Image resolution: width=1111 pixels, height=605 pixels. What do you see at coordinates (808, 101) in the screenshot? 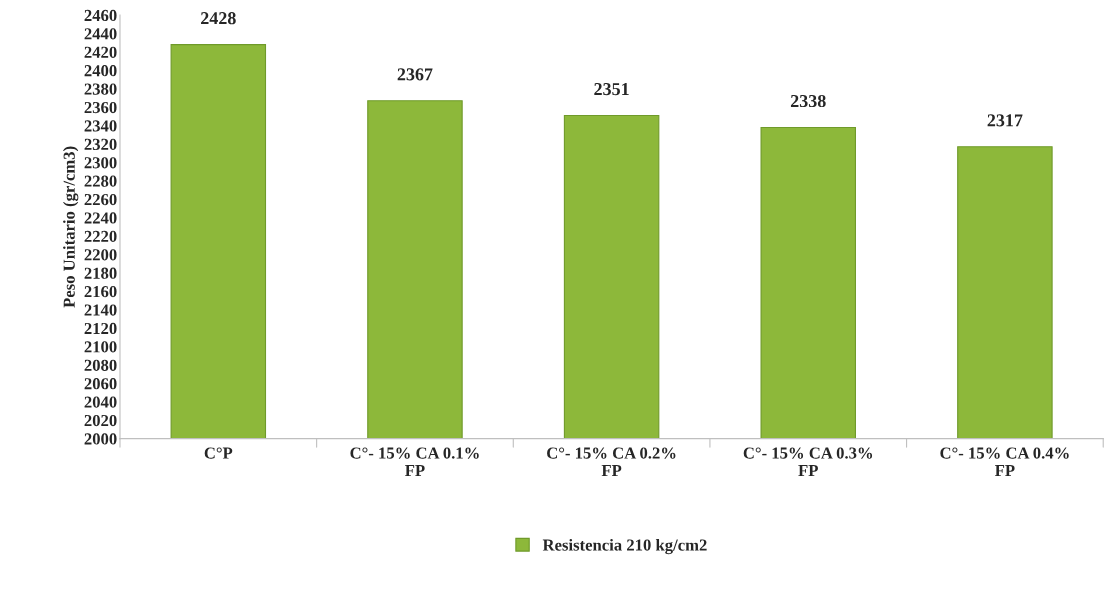
I see `data-label: 2338` at bounding box center [808, 101].